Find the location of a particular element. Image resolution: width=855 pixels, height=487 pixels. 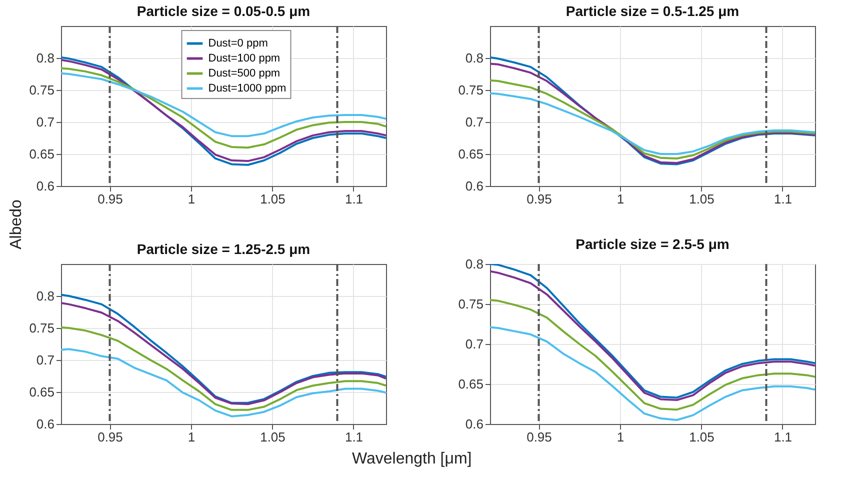

chart-title: Particle size = 1.25-2.5 μm is located at coordinates (223, 249).